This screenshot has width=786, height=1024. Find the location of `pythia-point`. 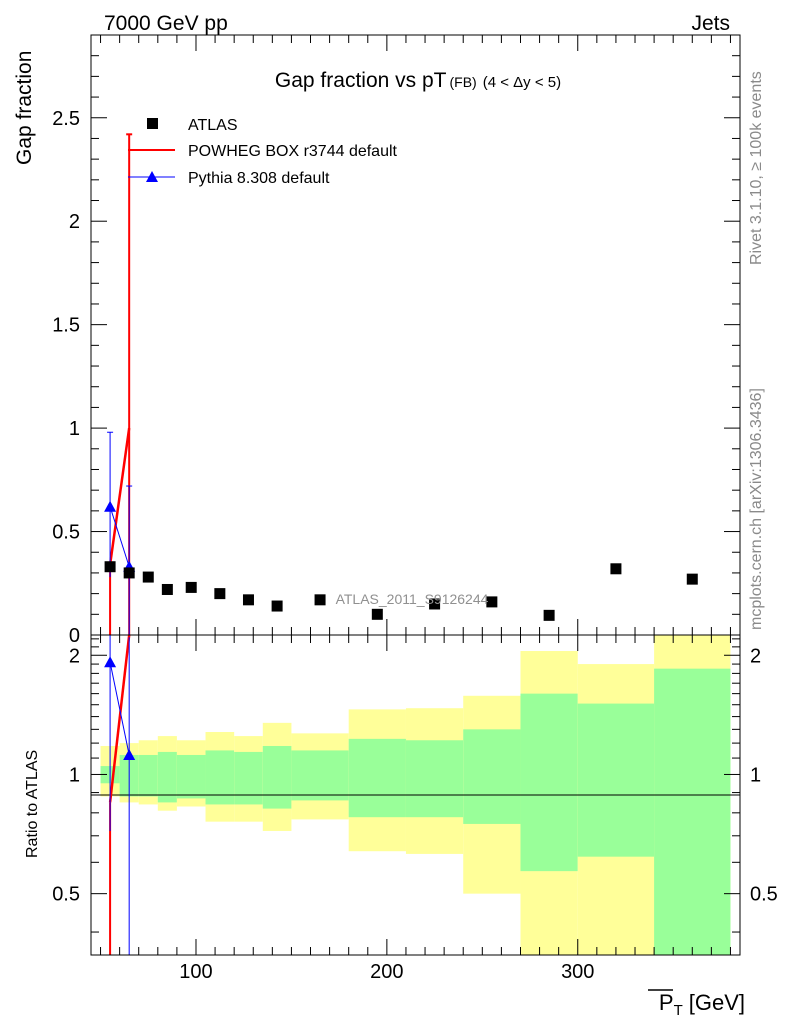

pythia-point is located at coordinates (110, 506).